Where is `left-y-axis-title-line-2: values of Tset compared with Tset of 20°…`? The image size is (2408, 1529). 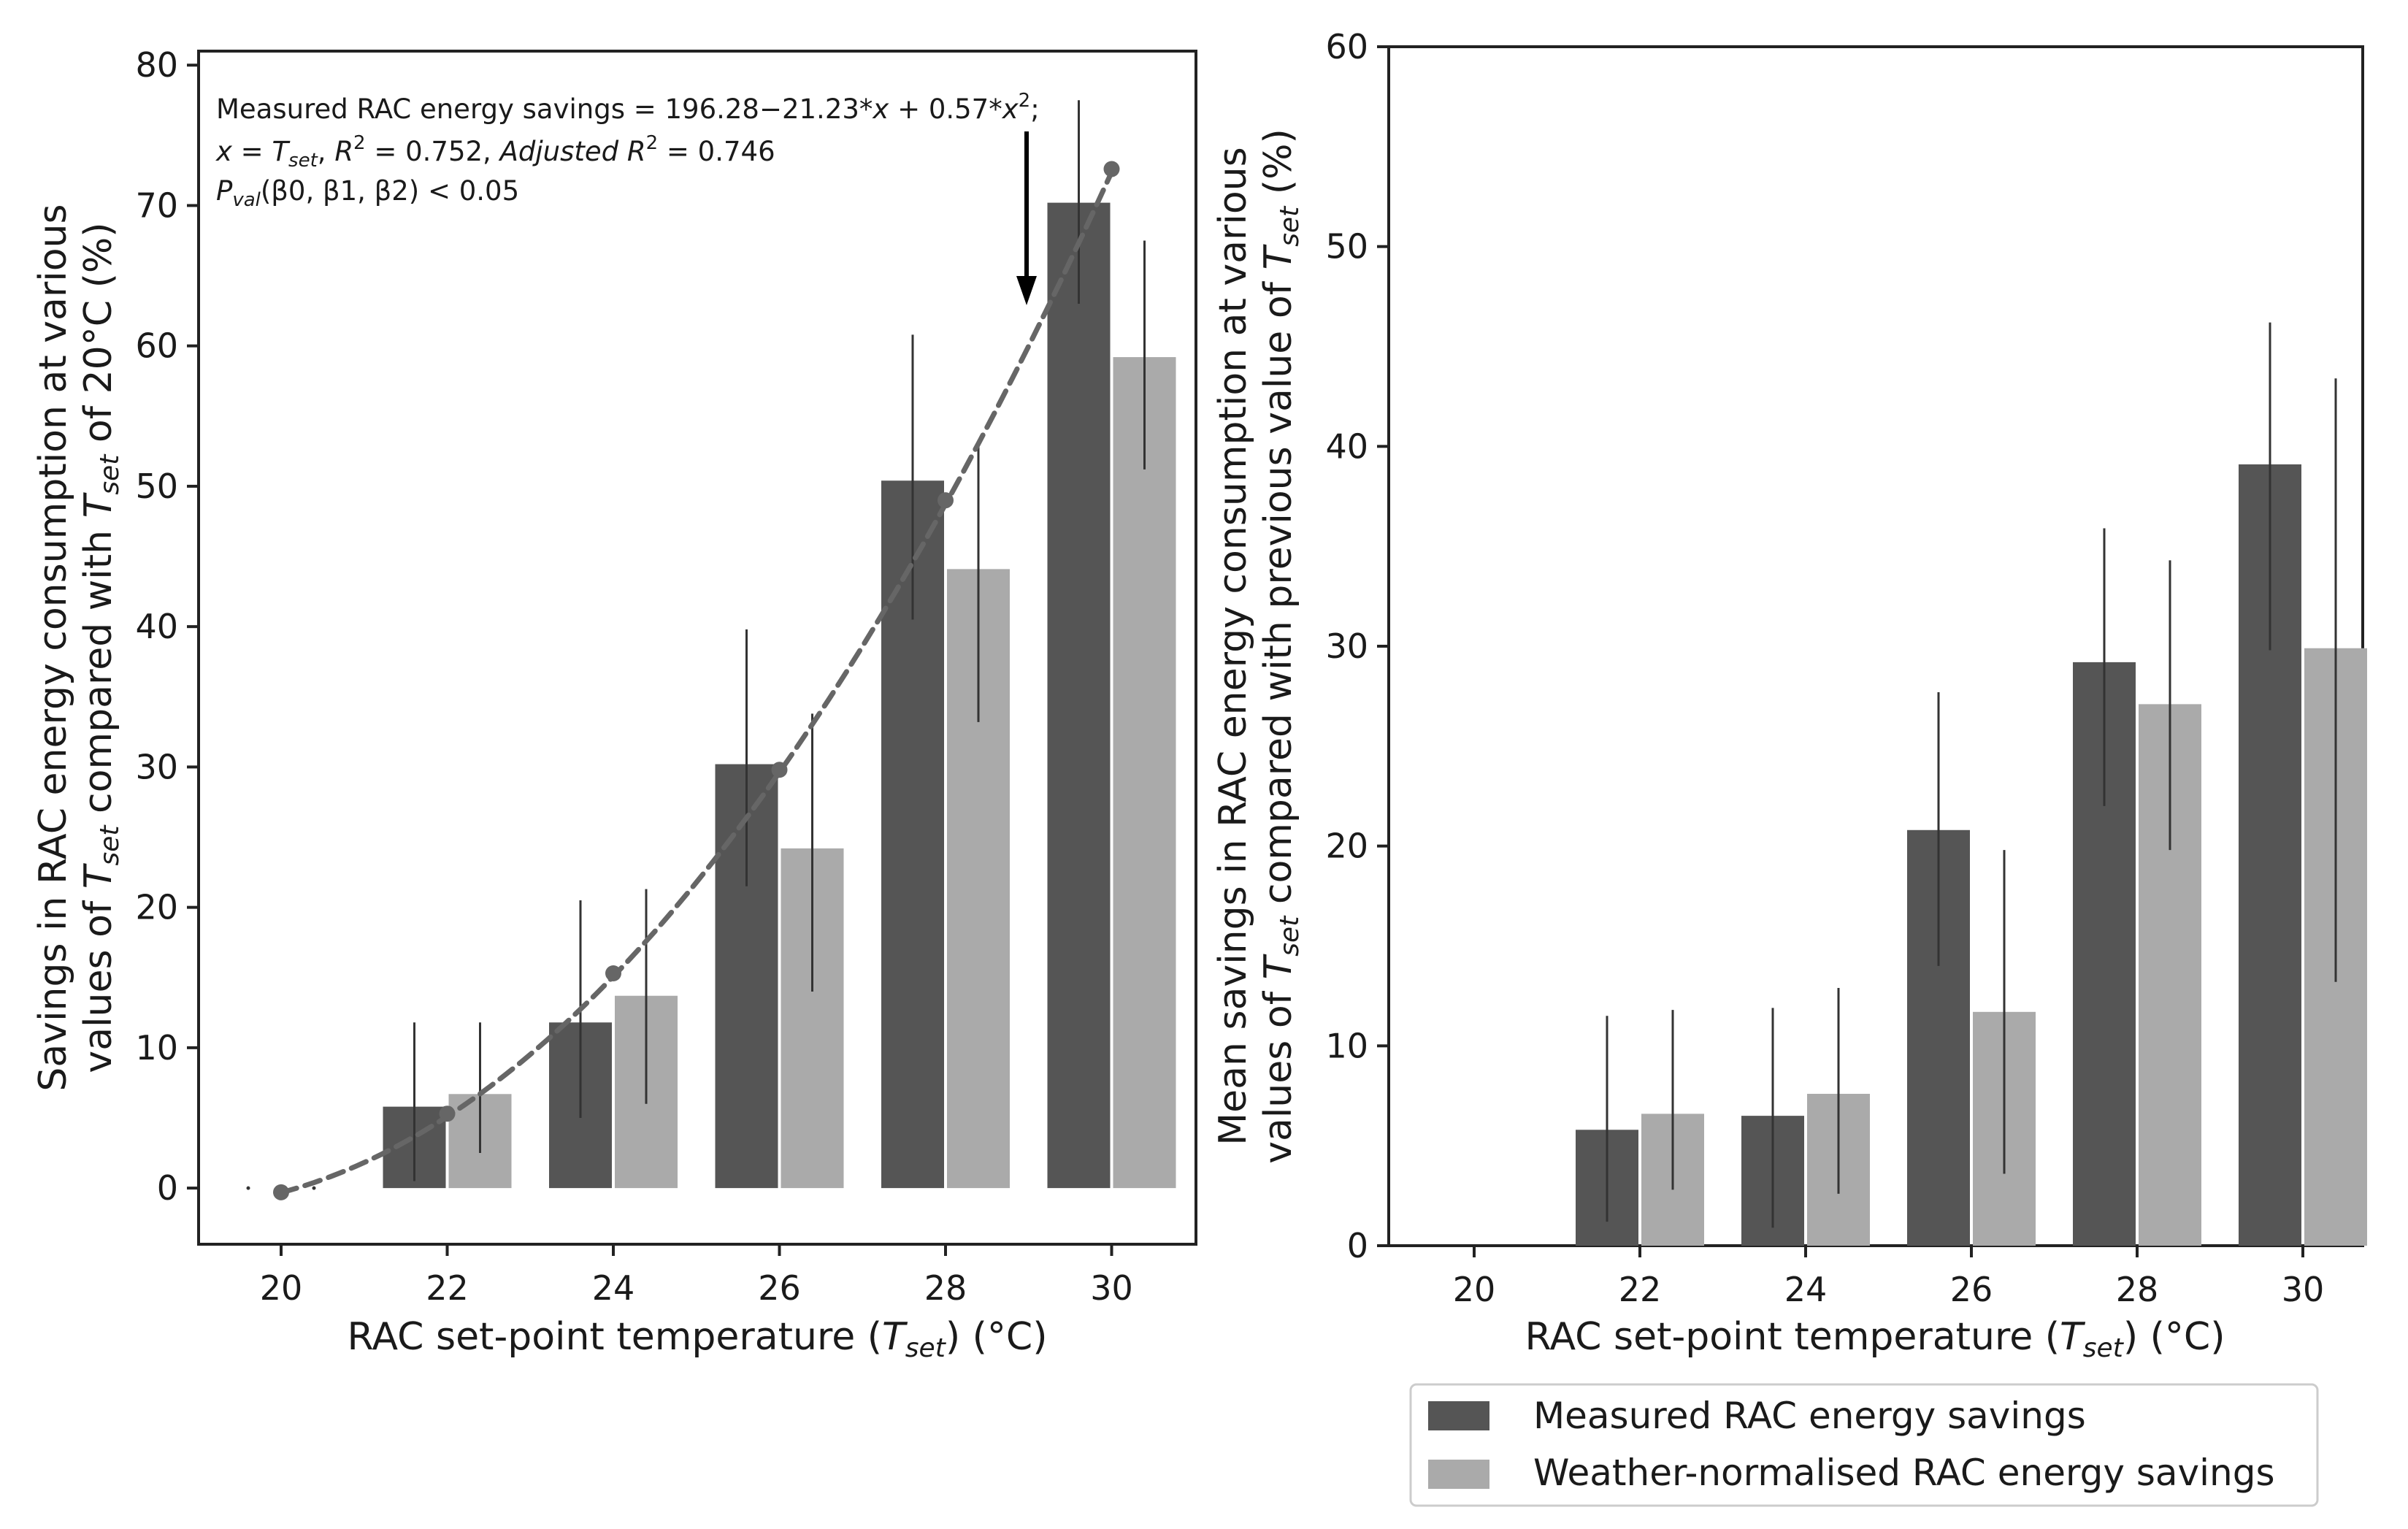
left-y-axis-title-line-2: values of Tset compared with Tset of 20°… is located at coordinates (101, 647).